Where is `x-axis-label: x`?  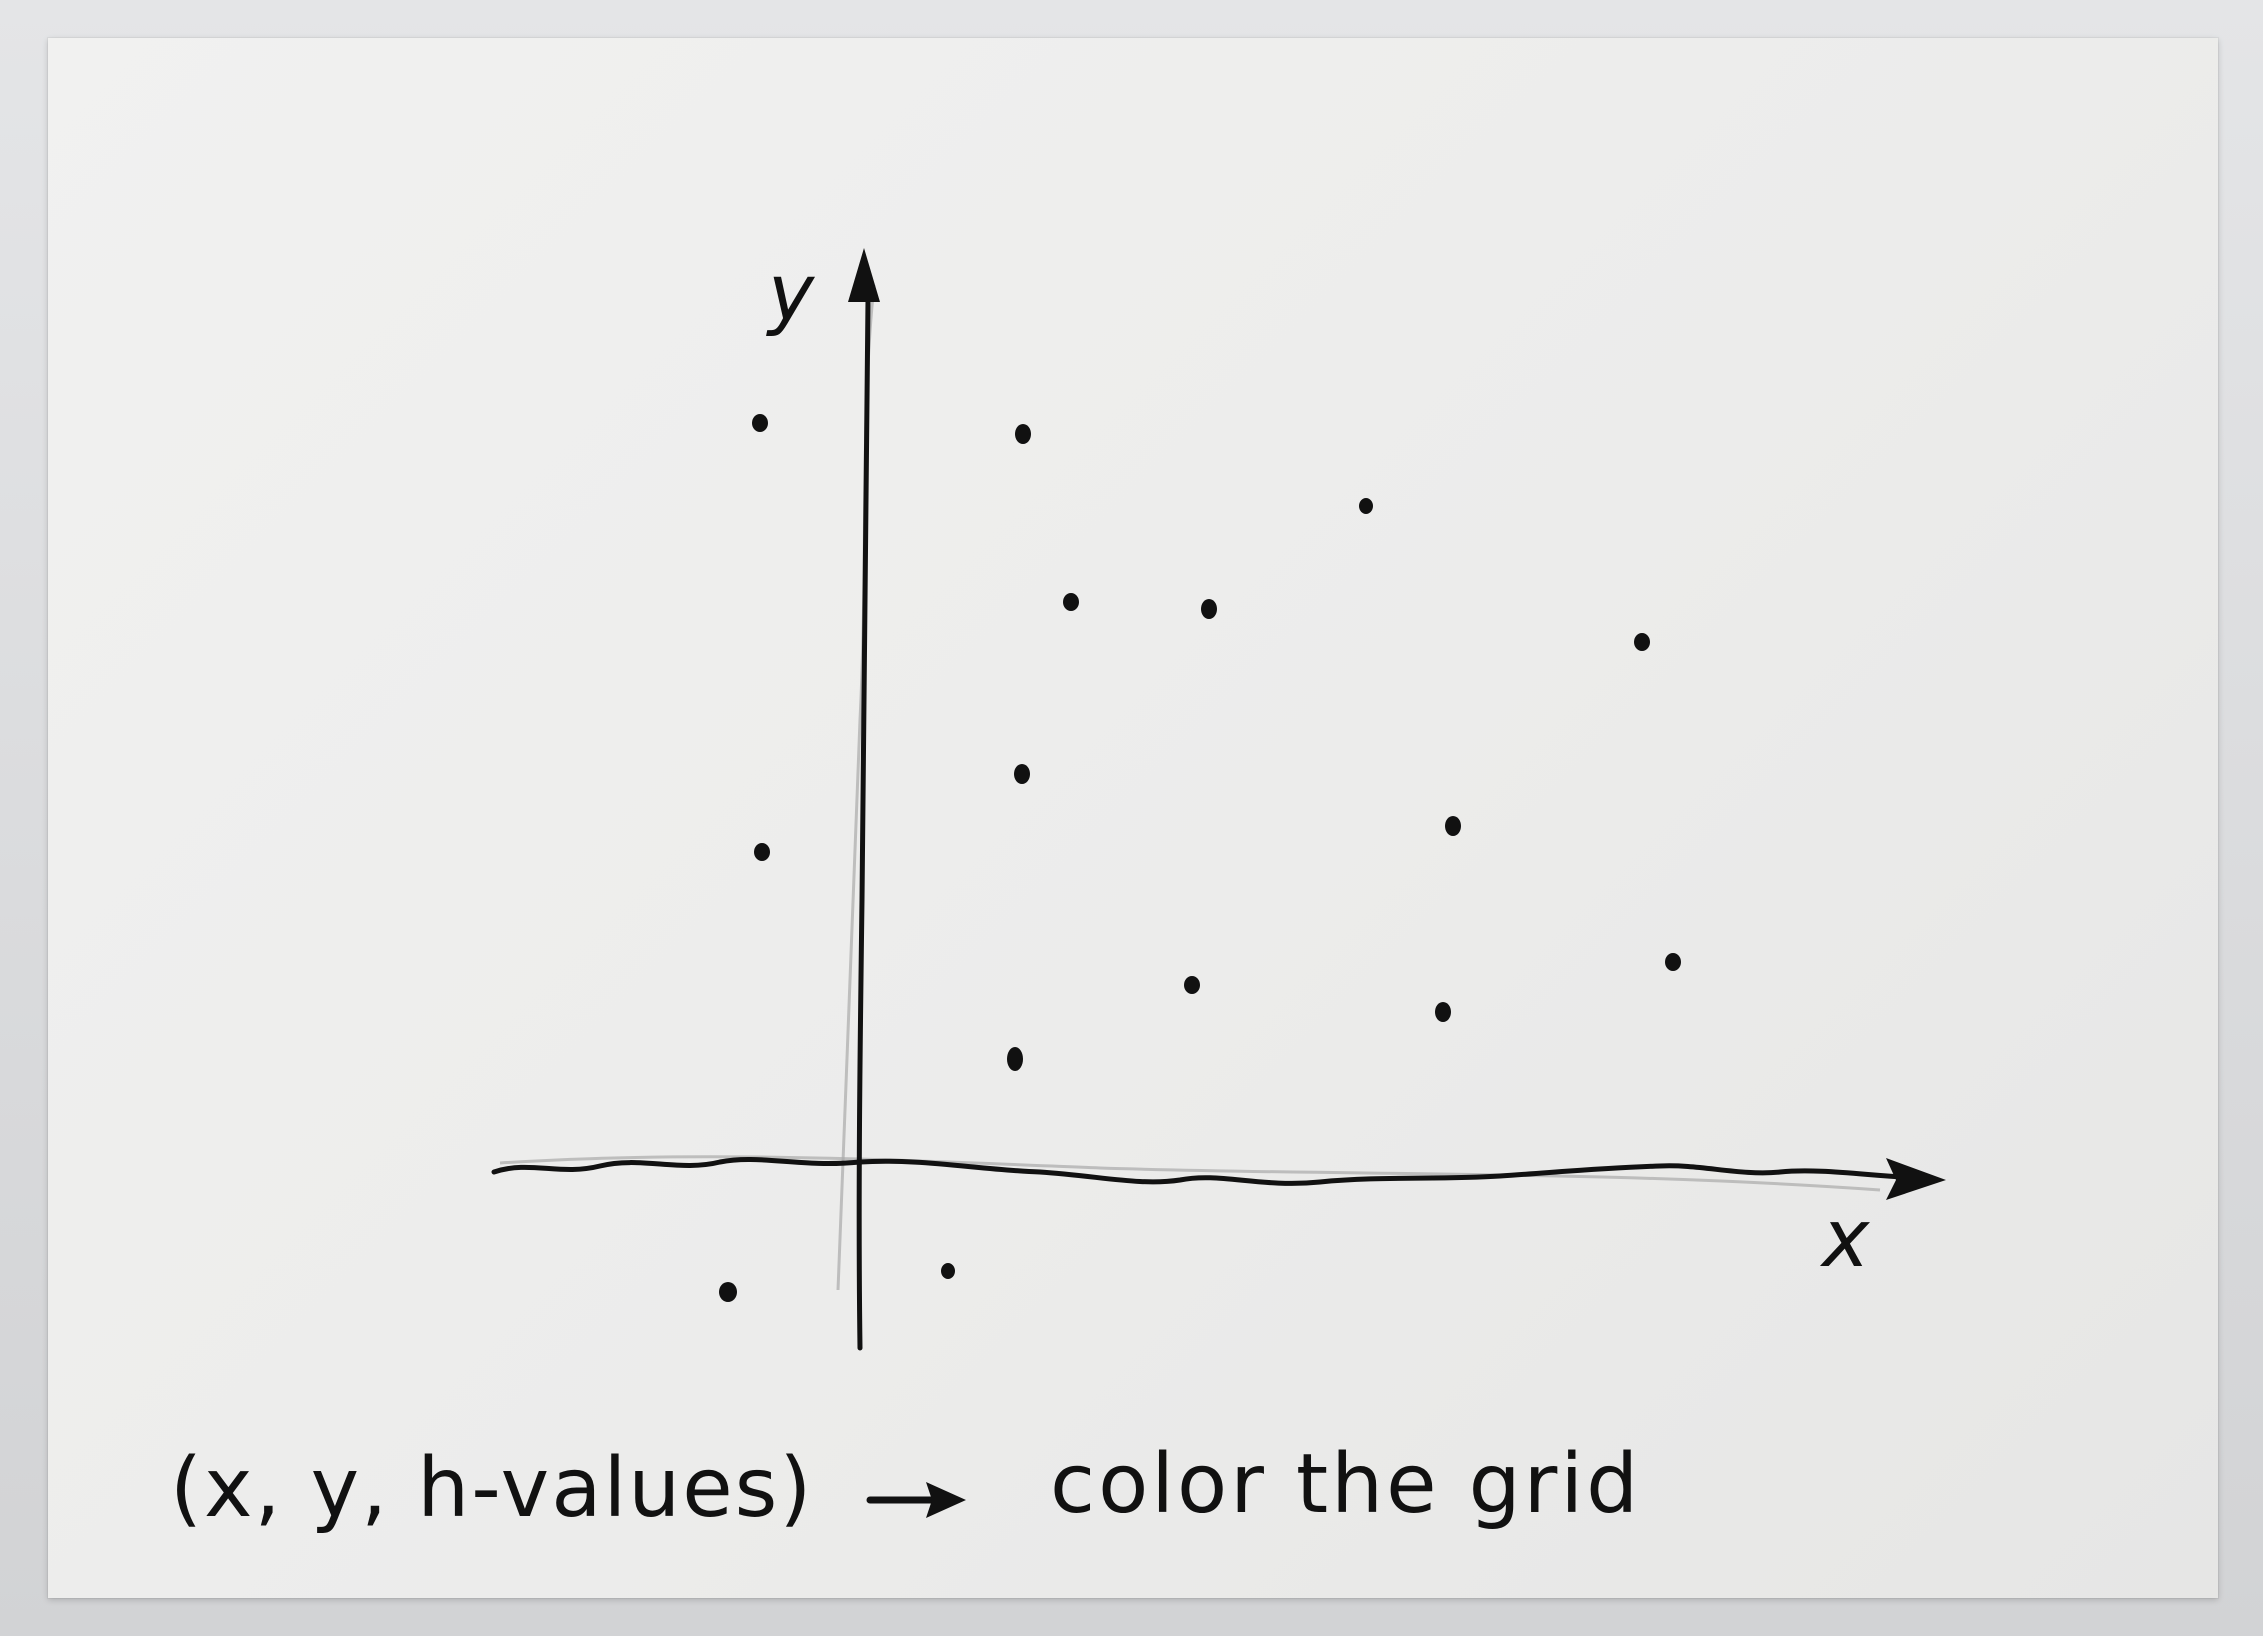
x-axis-label: x is located at coordinates (1845, 1238).